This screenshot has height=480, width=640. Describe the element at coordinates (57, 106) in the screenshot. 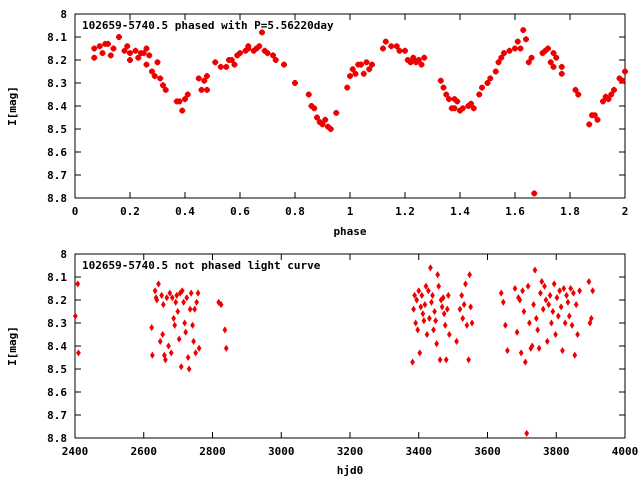

I see `y-tick-label: 8.4` at that location.